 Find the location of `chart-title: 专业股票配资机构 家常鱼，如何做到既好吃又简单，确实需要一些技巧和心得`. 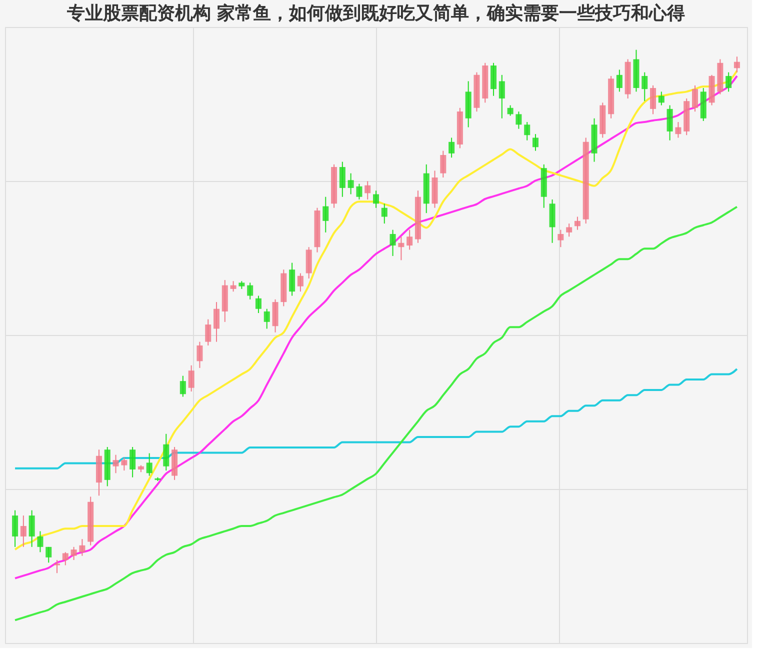

chart-title: 专业股票配资机构 家常鱼，如何做到既好吃又简单，确实需要一些技巧和心得 is located at coordinates (376, 13).